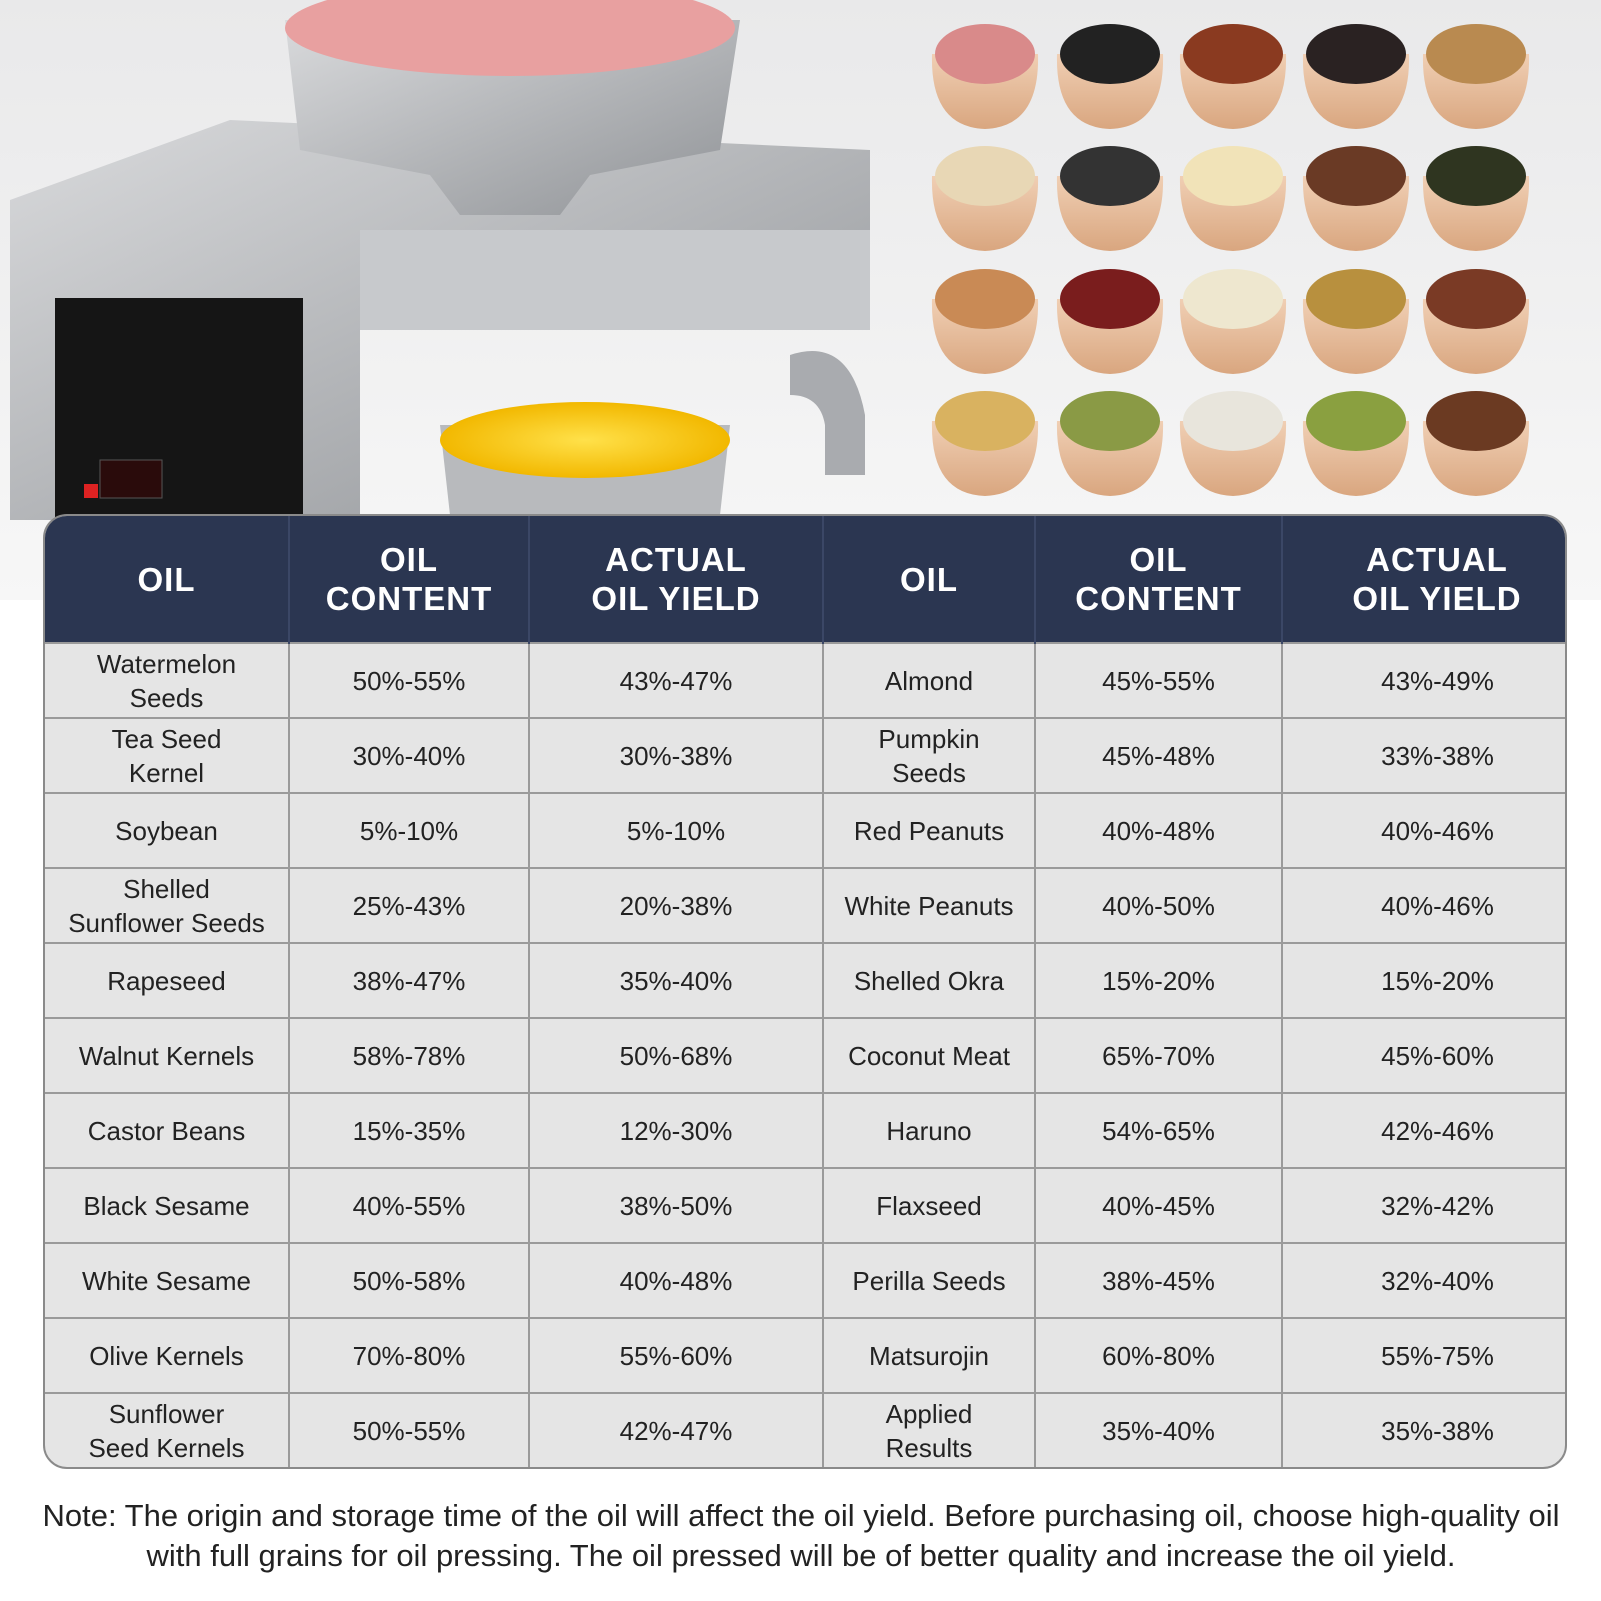 This screenshot has width=1601, height=1601. What do you see at coordinates (1423, 1280) in the screenshot?
I see `table-cell: 32%-40%` at bounding box center [1423, 1280].